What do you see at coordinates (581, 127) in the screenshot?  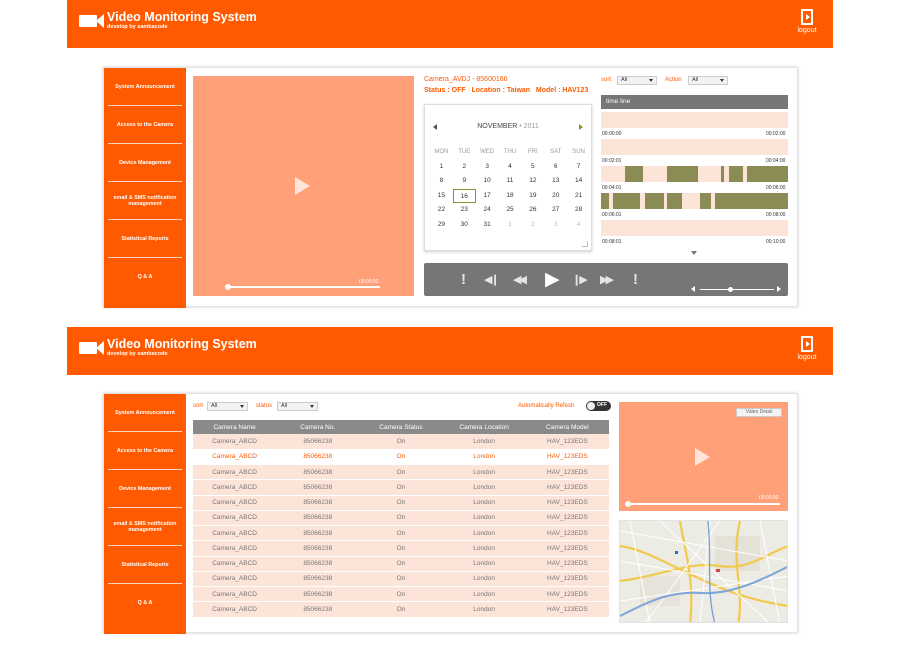 I see `calendar-next-icon` at bounding box center [581, 127].